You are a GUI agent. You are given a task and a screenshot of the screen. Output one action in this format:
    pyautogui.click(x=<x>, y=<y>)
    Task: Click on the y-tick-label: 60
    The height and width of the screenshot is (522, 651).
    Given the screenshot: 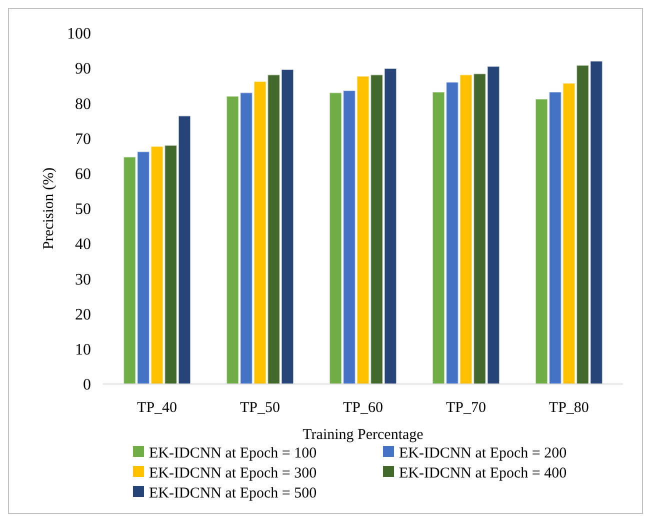 What is the action you would take?
    pyautogui.click(x=83, y=174)
    